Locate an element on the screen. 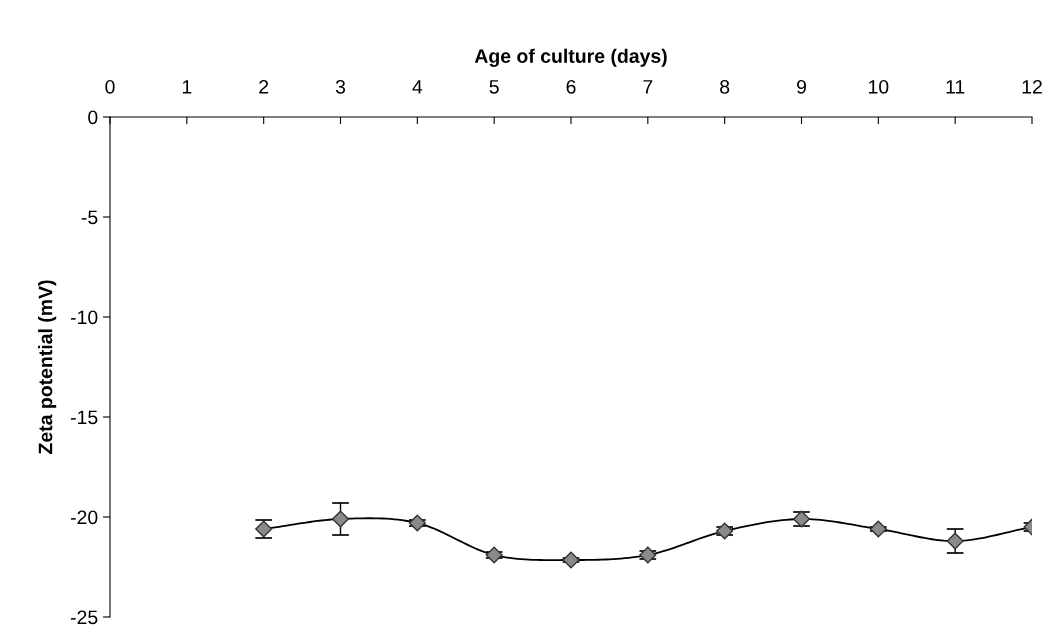 This screenshot has width=1052, height=627. x-tick-label: 12 is located at coordinates (1032, 86).